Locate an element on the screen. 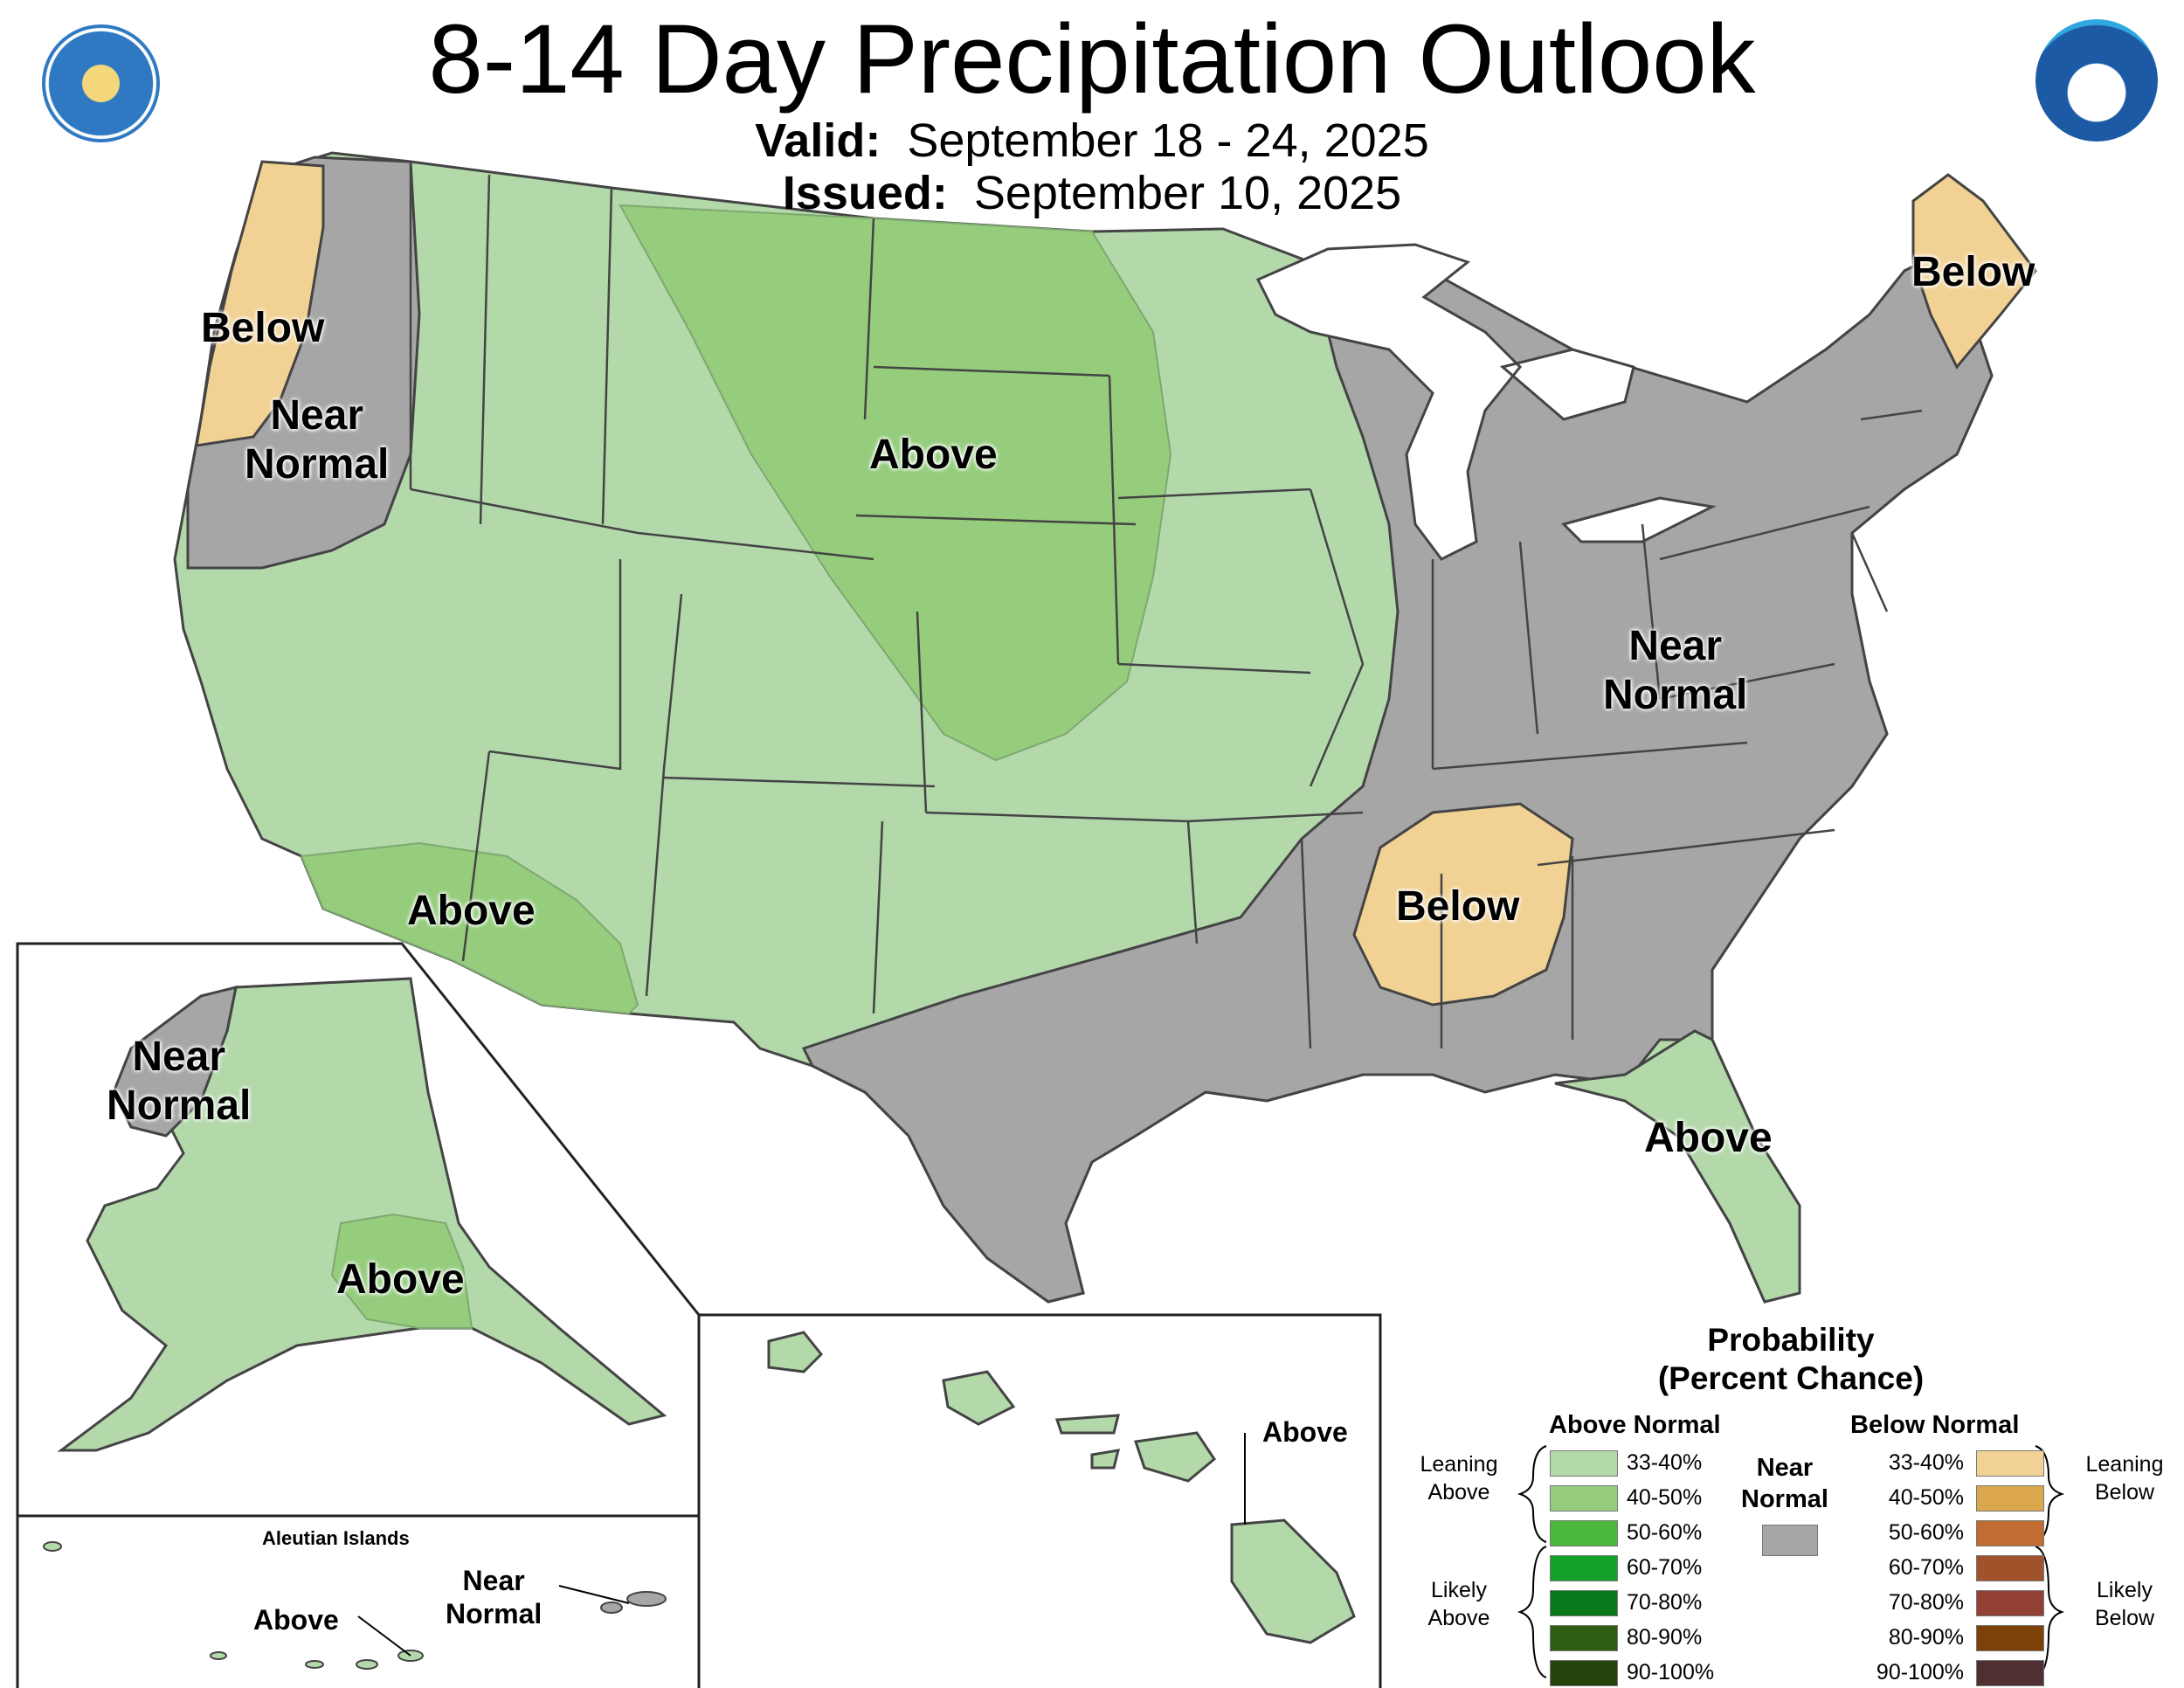 The image size is (2184, 1688). alaska-lean-above is located at coordinates (362, 1214).